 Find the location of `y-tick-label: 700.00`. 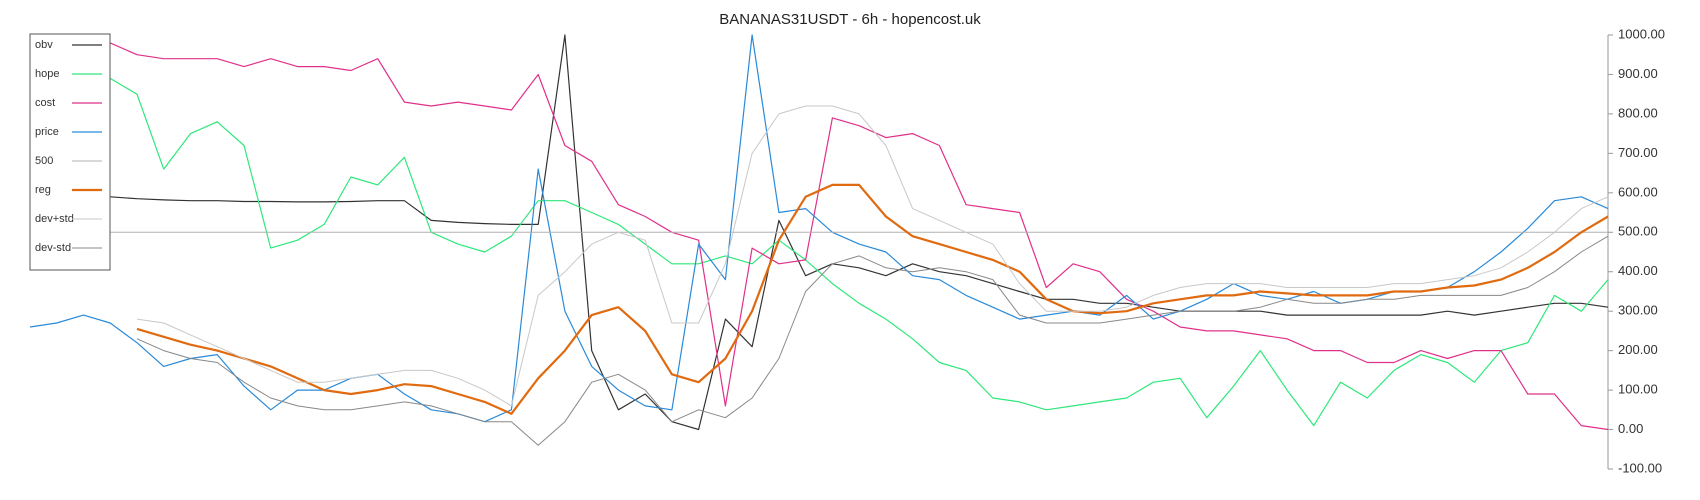

y-tick-label: 700.00 is located at coordinates (1638, 152).